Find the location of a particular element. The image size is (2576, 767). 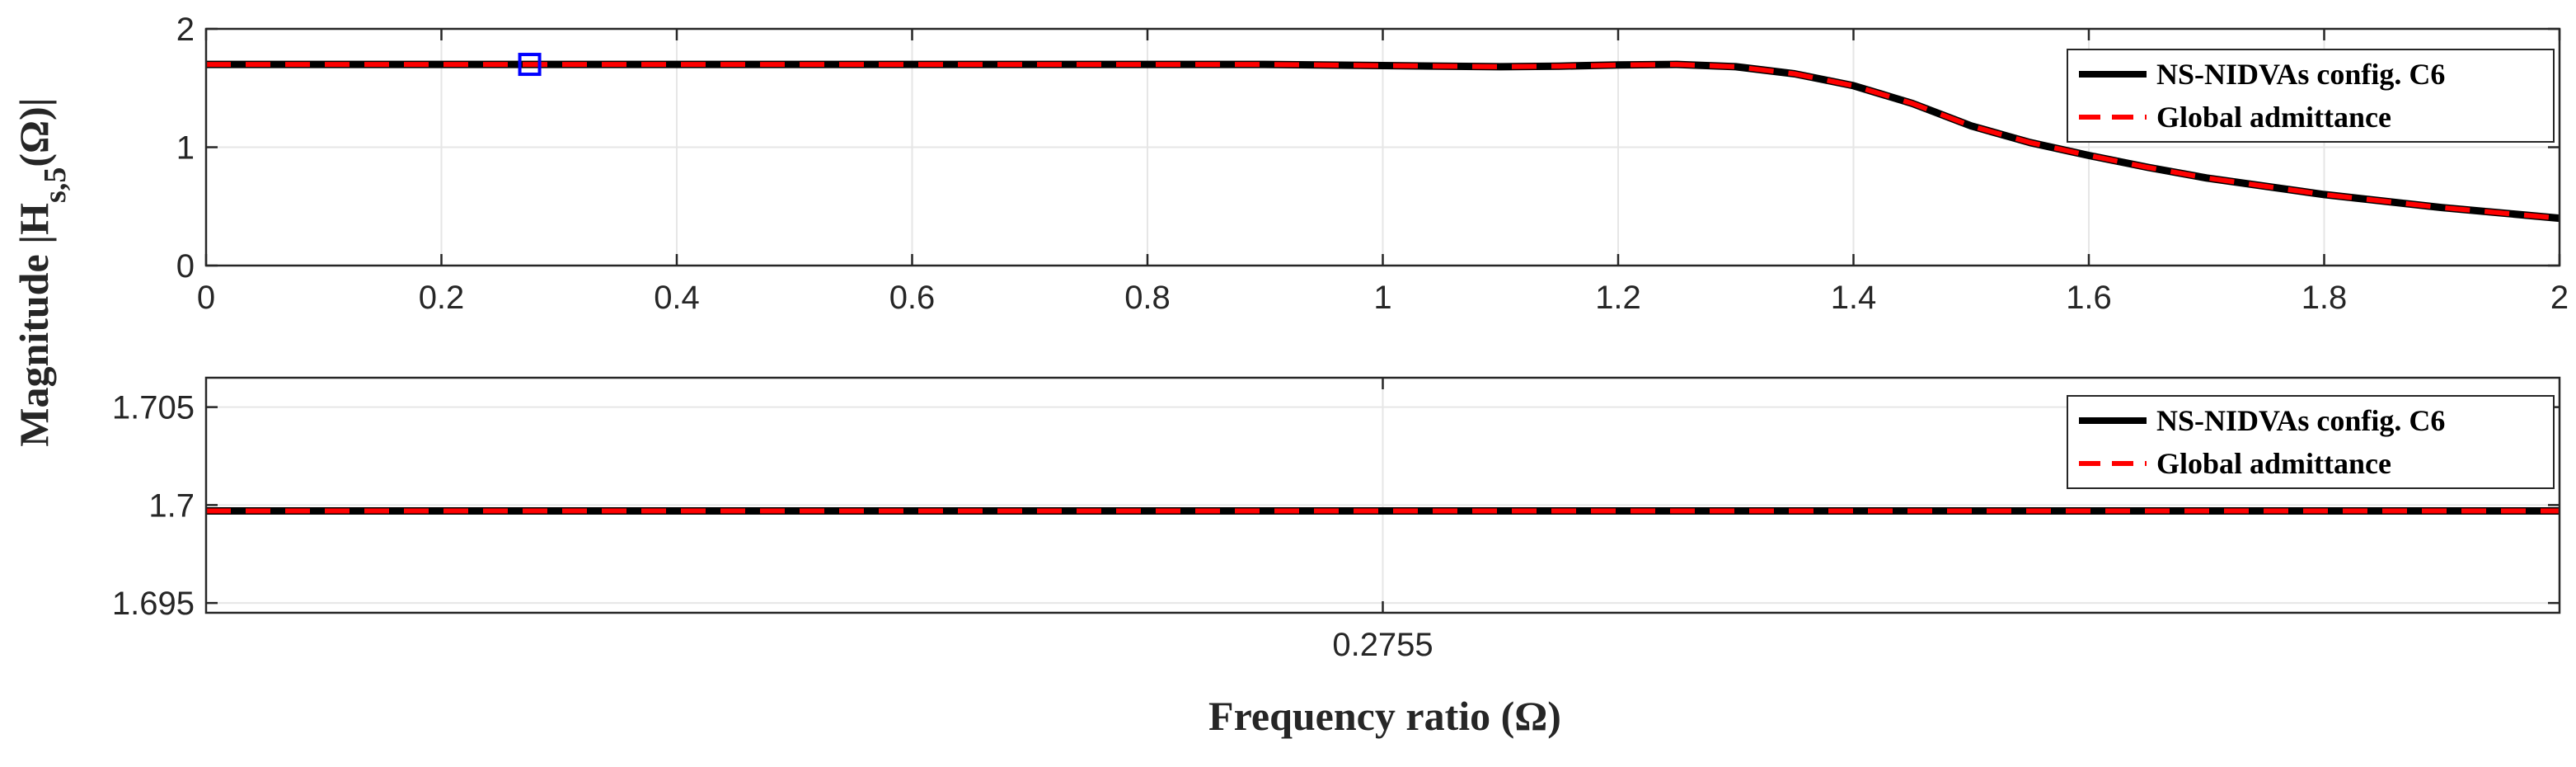

y-axis-label-suffix: (Ω)| is located at coordinates (34, 132).